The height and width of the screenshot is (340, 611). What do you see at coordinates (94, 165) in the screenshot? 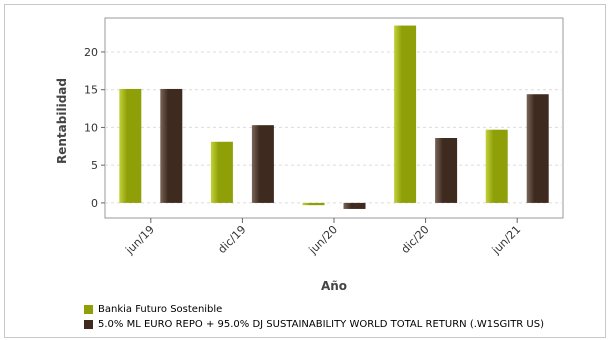
I see `y-tick-label: 5` at bounding box center [94, 165].